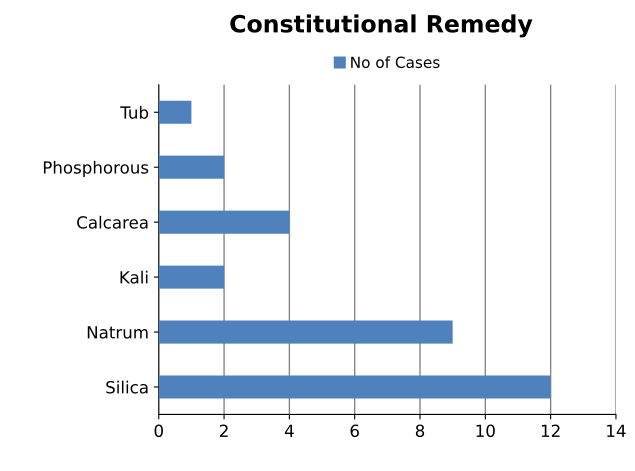 The image size is (635, 471). I want to click on x-tick-label: 6, so click(354, 431).